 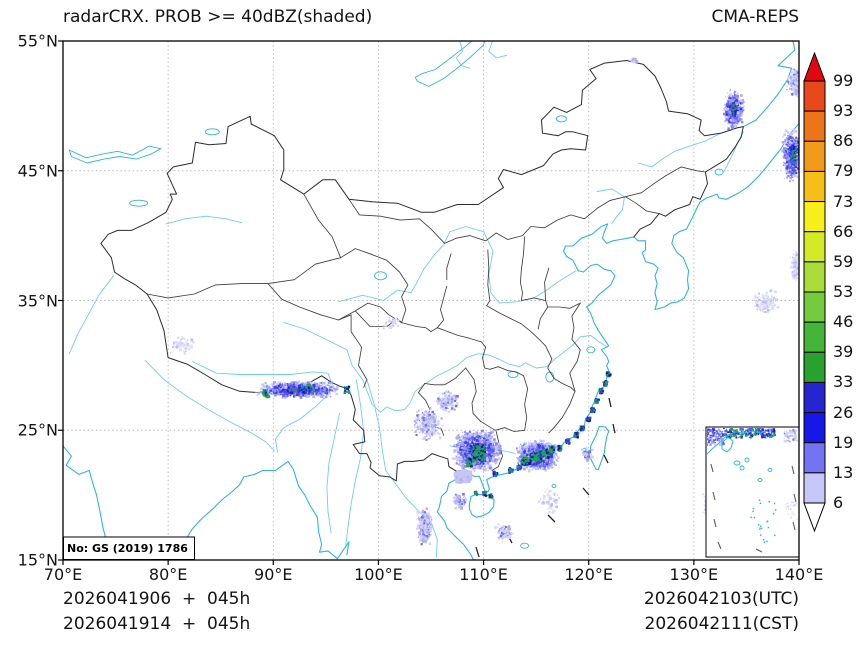 What do you see at coordinates (37, 41) in the screenshot?
I see `y-tick-label: 55°N` at bounding box center [37, 41].